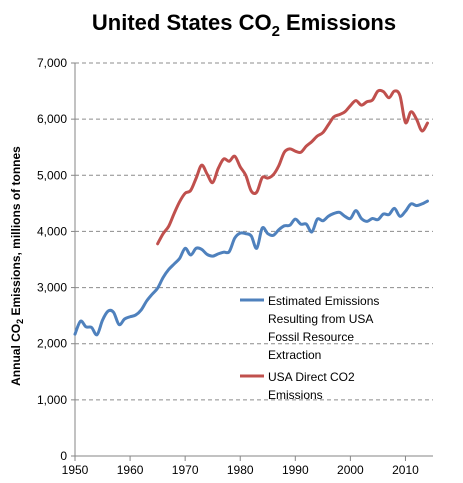 The image size is (463, 483). I want to click on x-tick-label: 2010, so click(405, 470).